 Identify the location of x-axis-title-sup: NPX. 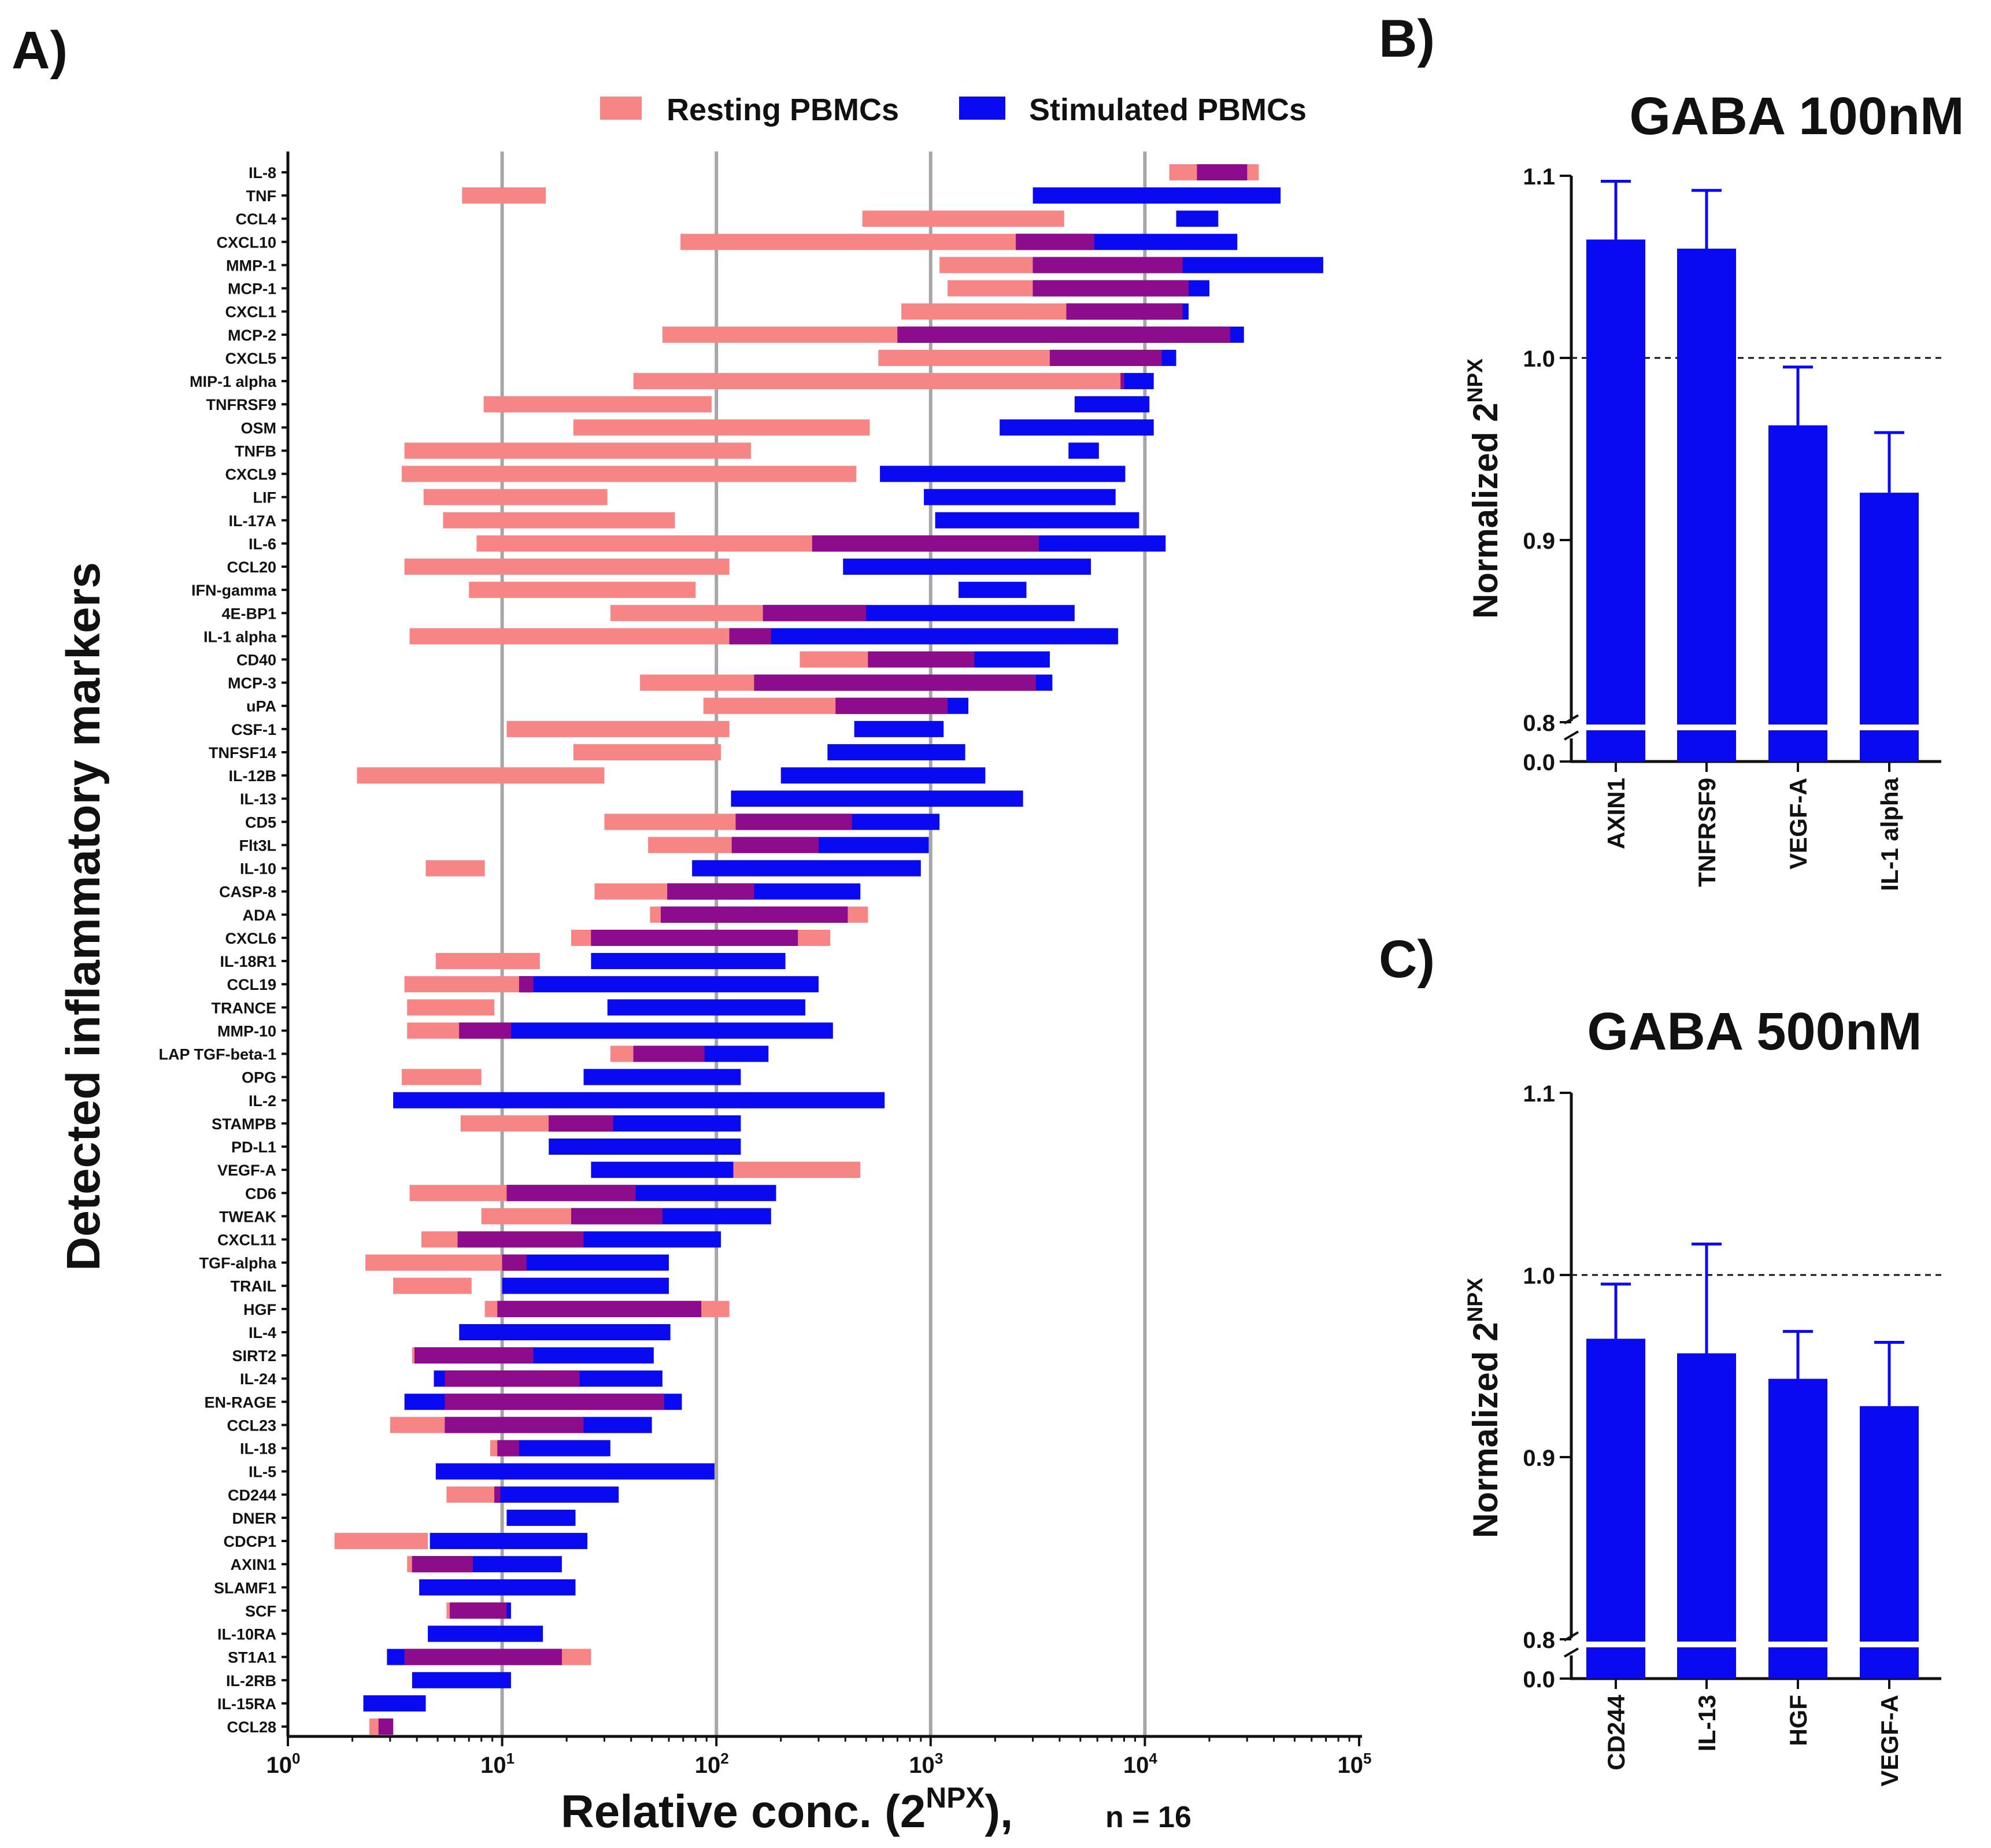
(955, 1798).